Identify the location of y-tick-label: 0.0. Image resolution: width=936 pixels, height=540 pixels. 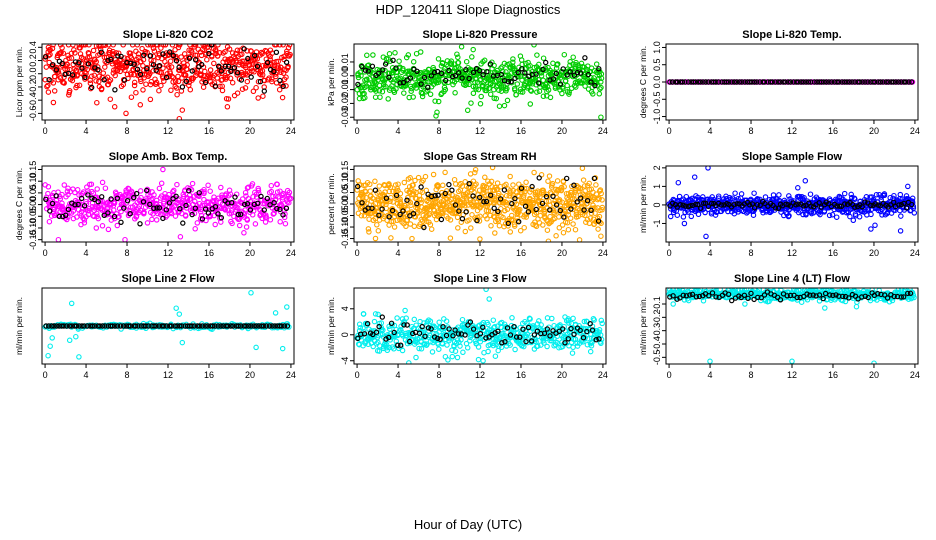
(657, 82).